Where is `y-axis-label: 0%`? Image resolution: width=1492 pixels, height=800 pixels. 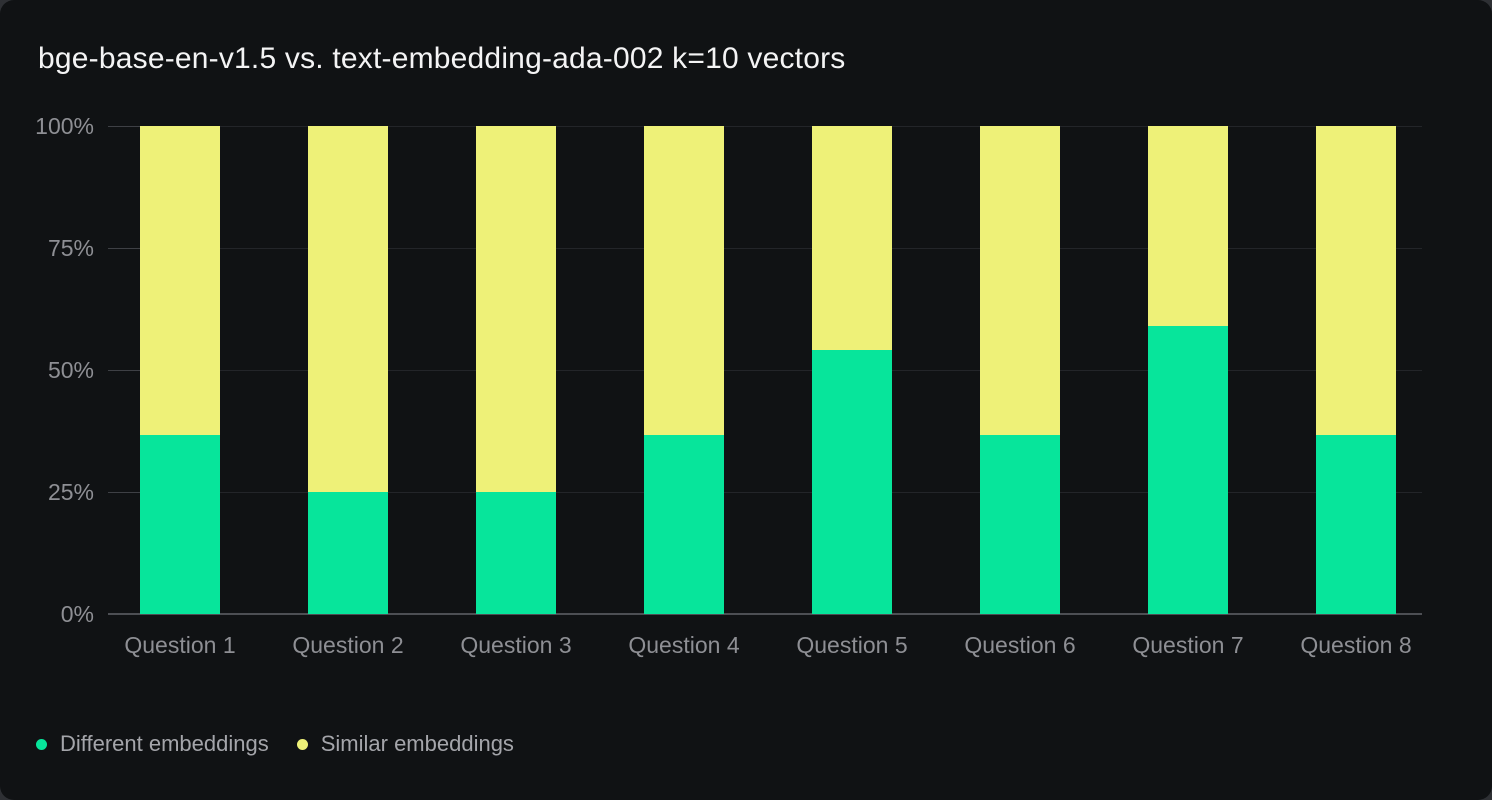 y-axis-label: 0% is located at coordinates (77, 614).